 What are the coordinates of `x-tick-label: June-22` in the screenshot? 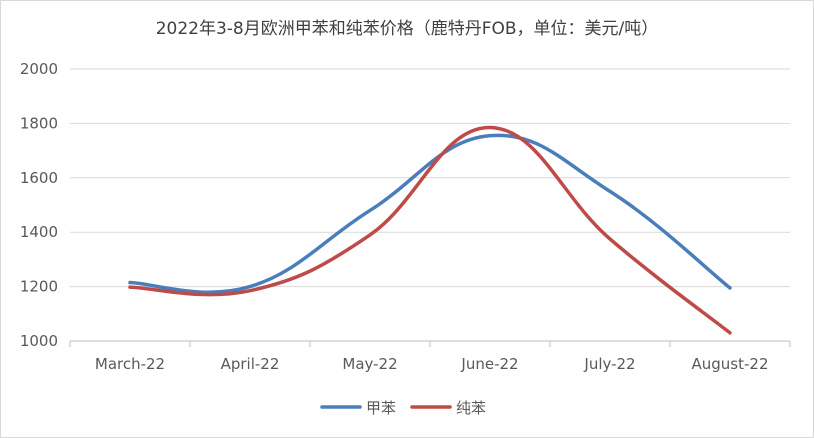 It's located at (489, 364).